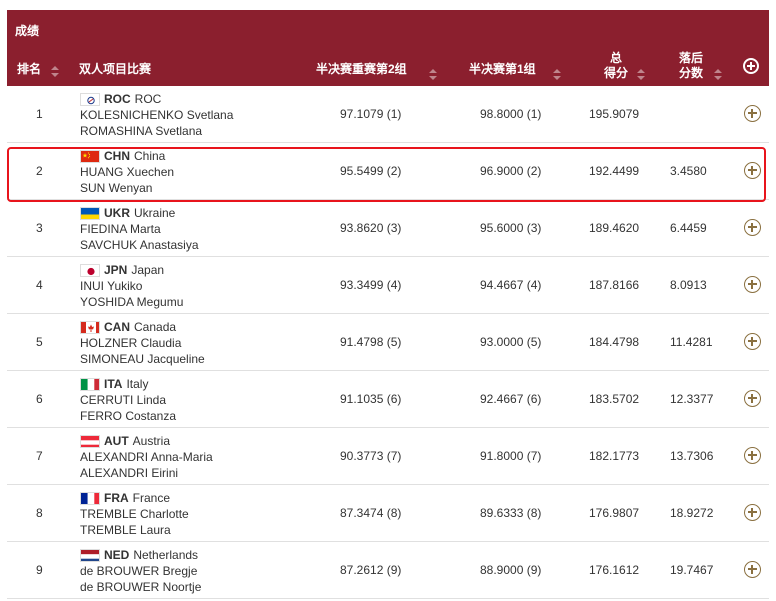  Describe the element at coordinates (688, 171) in the screenshot. I see `behind-score: 3.4580` at that location.